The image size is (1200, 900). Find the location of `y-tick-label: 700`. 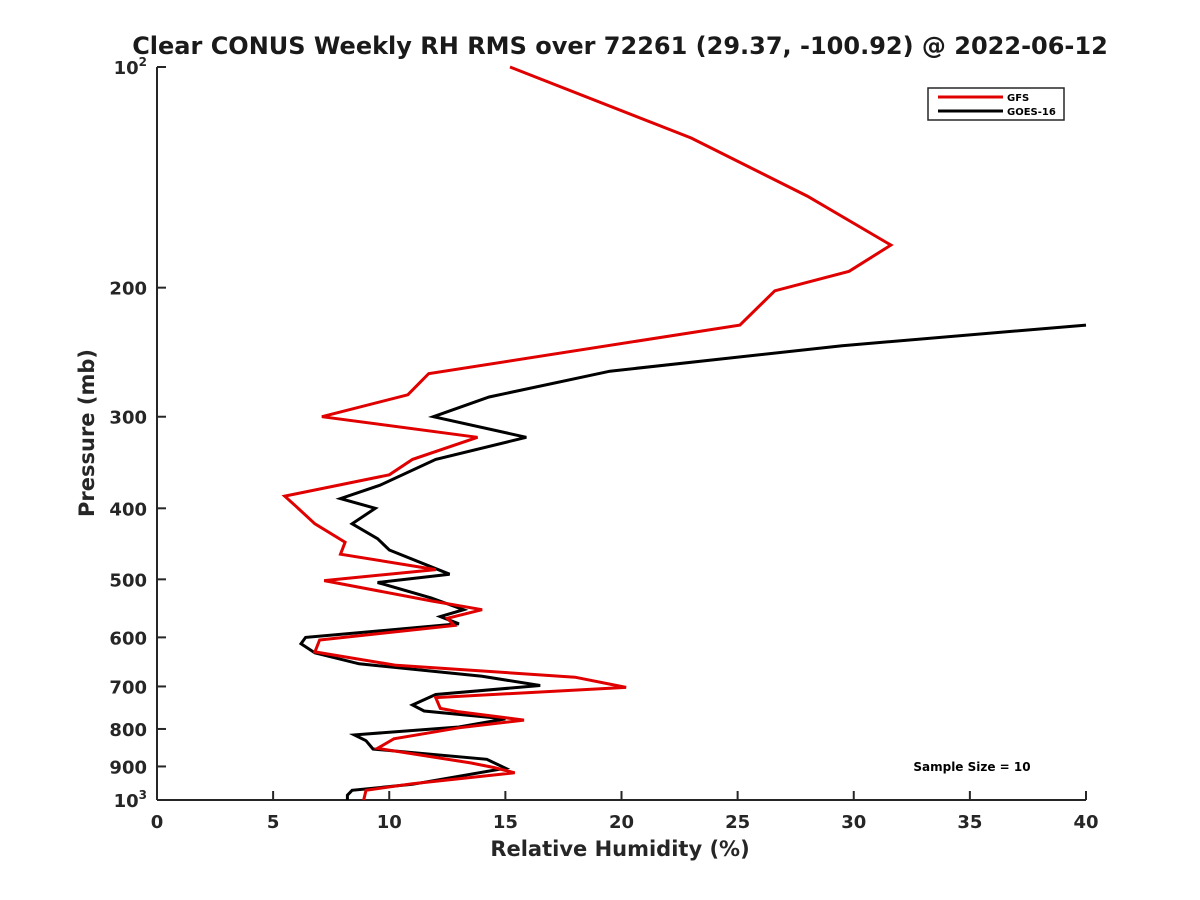

y-tick-label: 700 is located at coordinates (128, 687).